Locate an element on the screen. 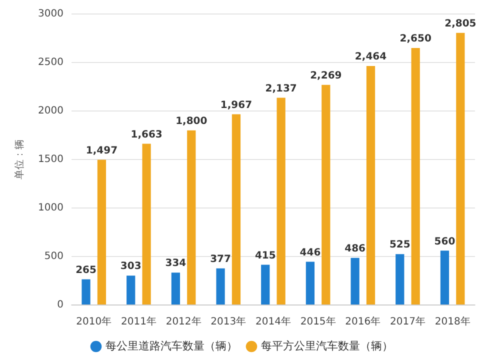  x-tick-label: 2012年 is located at coordinates (184, 322).